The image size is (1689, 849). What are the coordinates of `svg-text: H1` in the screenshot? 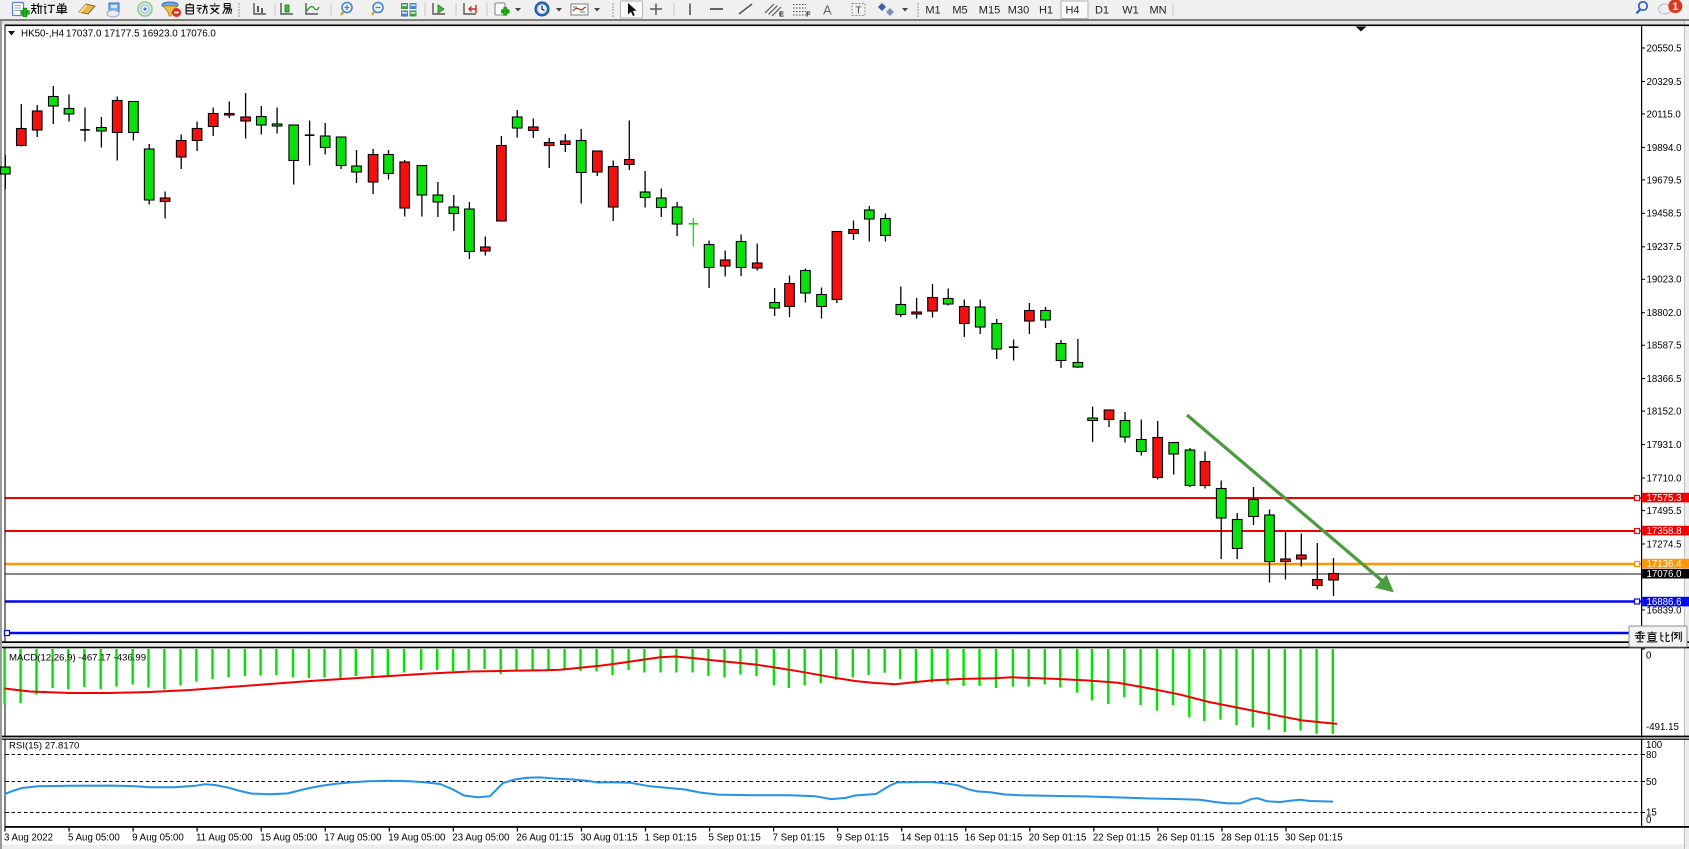 It's located at (1046, 11).